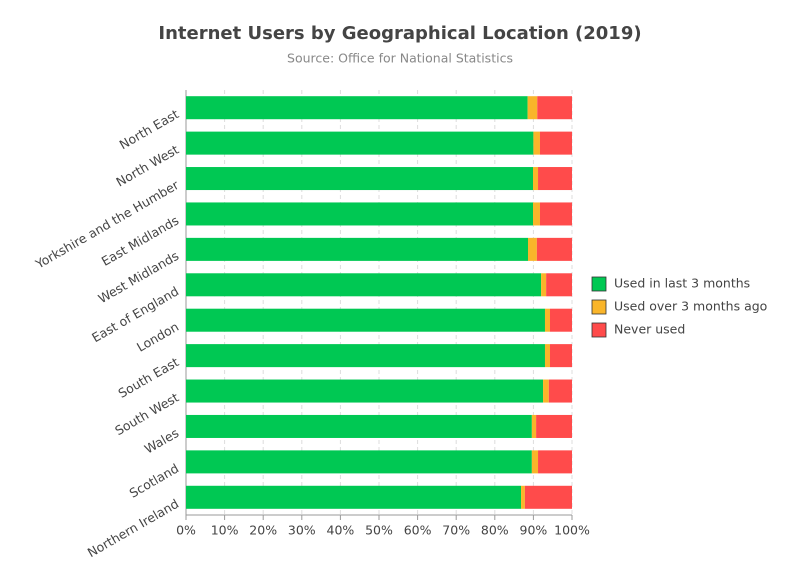  What do you see at coordinates (495, 530) in the screenshot?
I see `x-tick-label: 80%` at bounding box center [495, 530].